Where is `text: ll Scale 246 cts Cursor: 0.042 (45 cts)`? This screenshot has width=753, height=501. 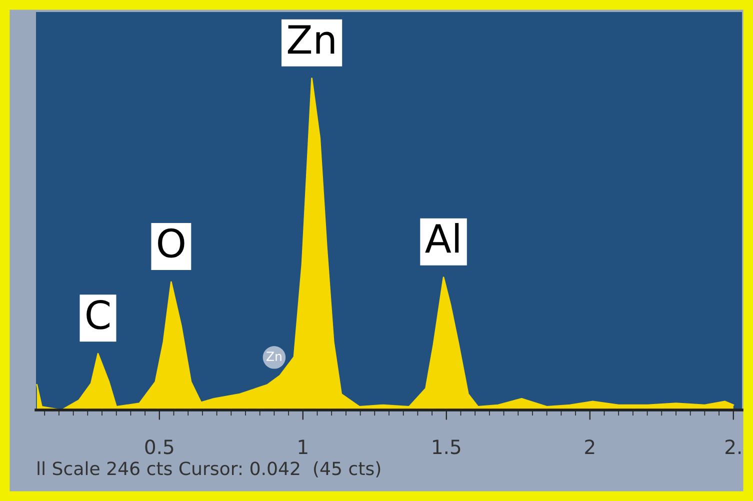 text: ll Scale 246 cts Cursor: 0.042 (45 cts) is located at coordinates (209, 469).